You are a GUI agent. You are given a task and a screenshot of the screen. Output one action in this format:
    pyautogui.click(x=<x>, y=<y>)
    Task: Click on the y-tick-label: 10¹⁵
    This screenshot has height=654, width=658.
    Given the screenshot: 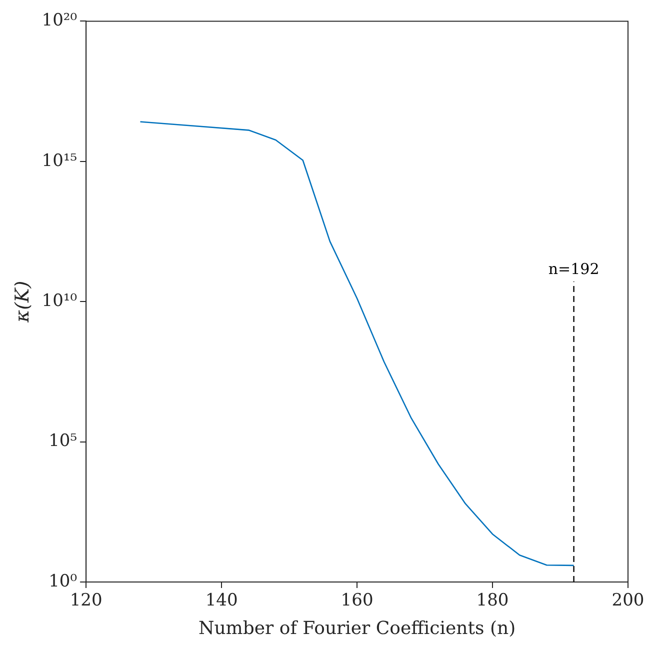 What is the action you would take?
    pyautogui.click(x=60, y=160)
    